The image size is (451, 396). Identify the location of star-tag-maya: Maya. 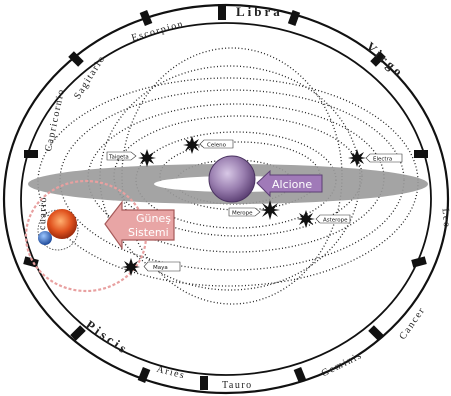
(162, 266).